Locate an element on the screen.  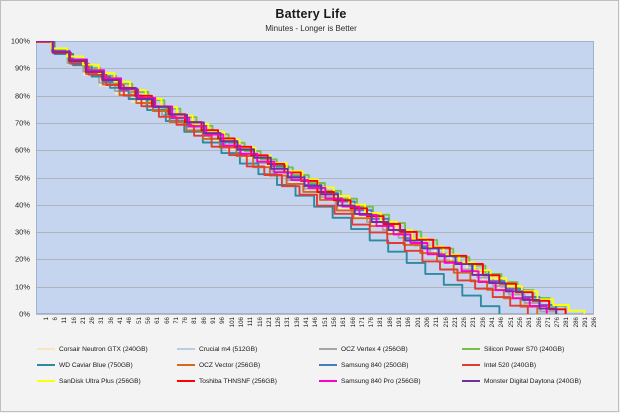
x-axis-tick: 56 is located at coordinates (148, 320).